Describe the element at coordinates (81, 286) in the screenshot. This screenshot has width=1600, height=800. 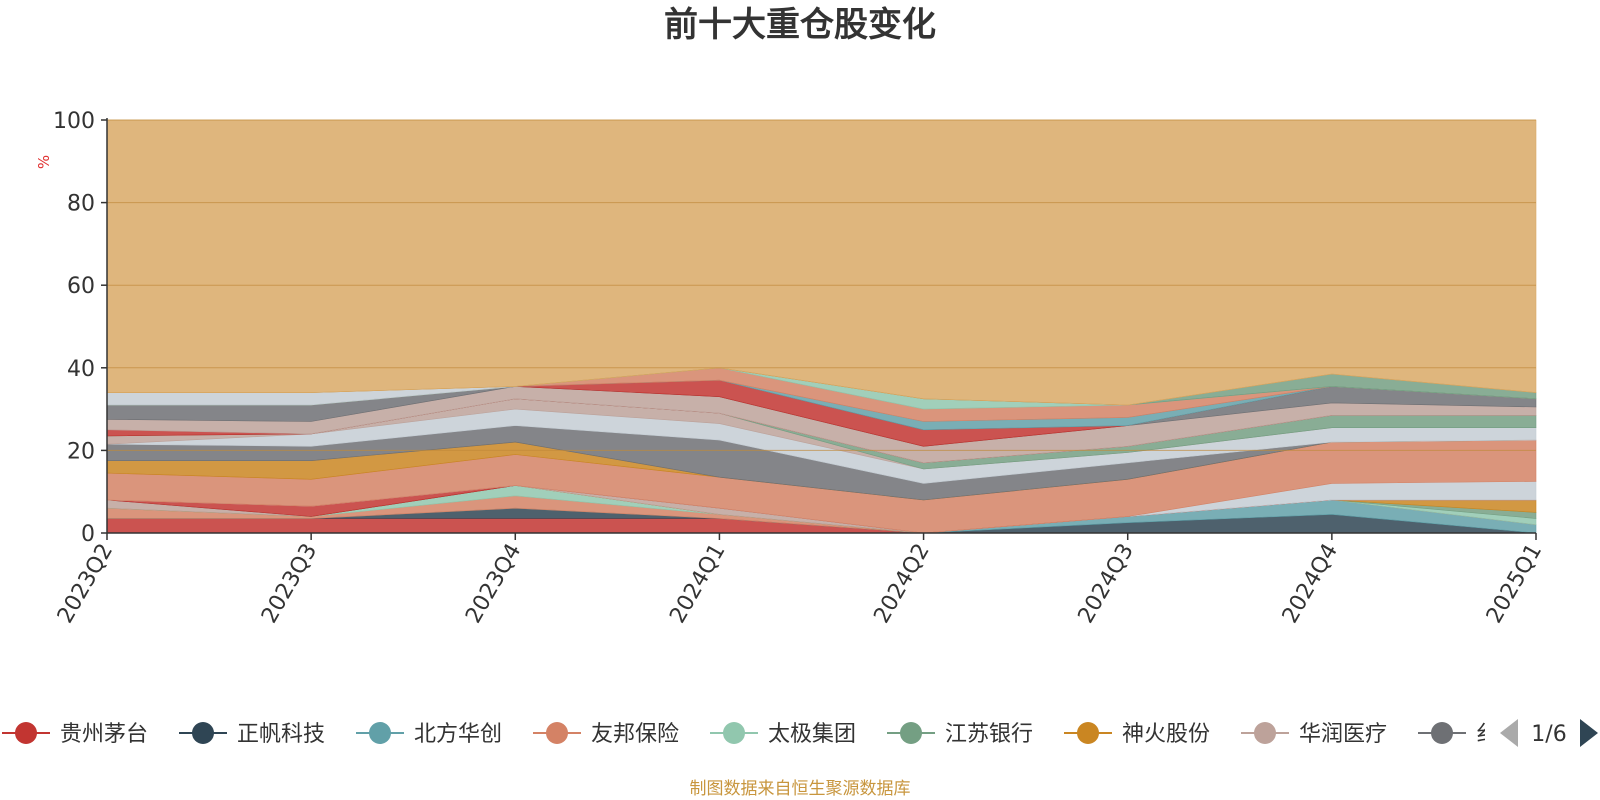
I see `y-tick-label: 60` at that location.